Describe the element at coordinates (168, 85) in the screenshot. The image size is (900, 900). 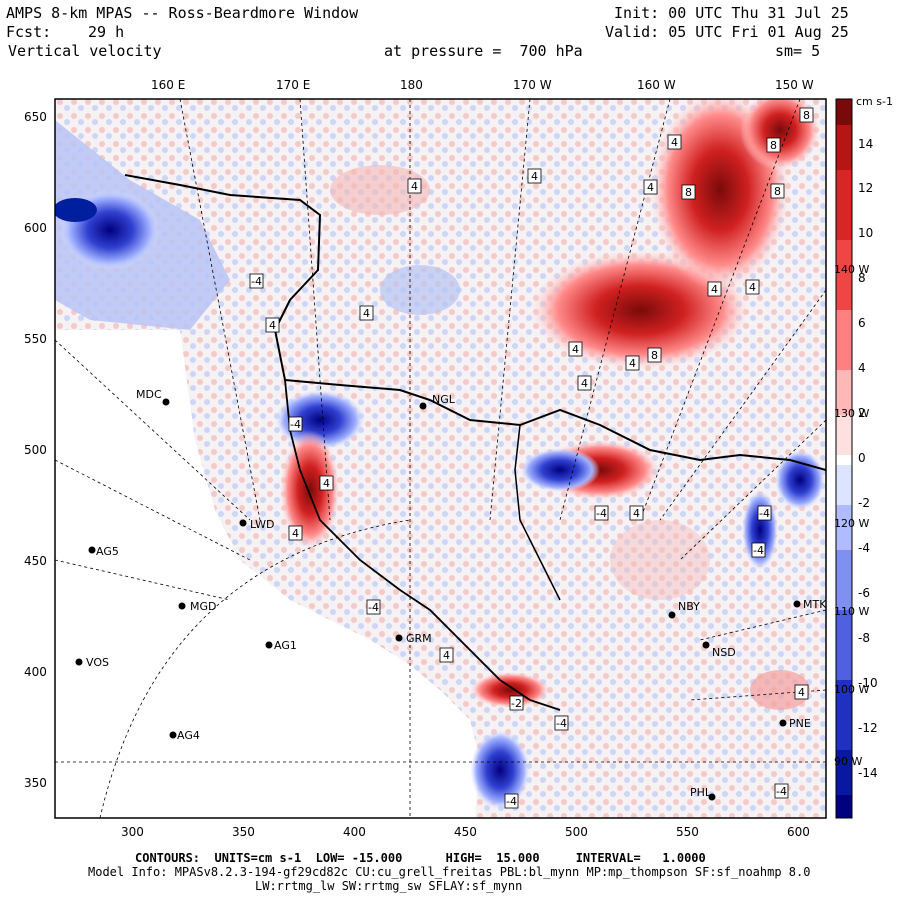
I see `top-lon-label: 160 E` at that location.